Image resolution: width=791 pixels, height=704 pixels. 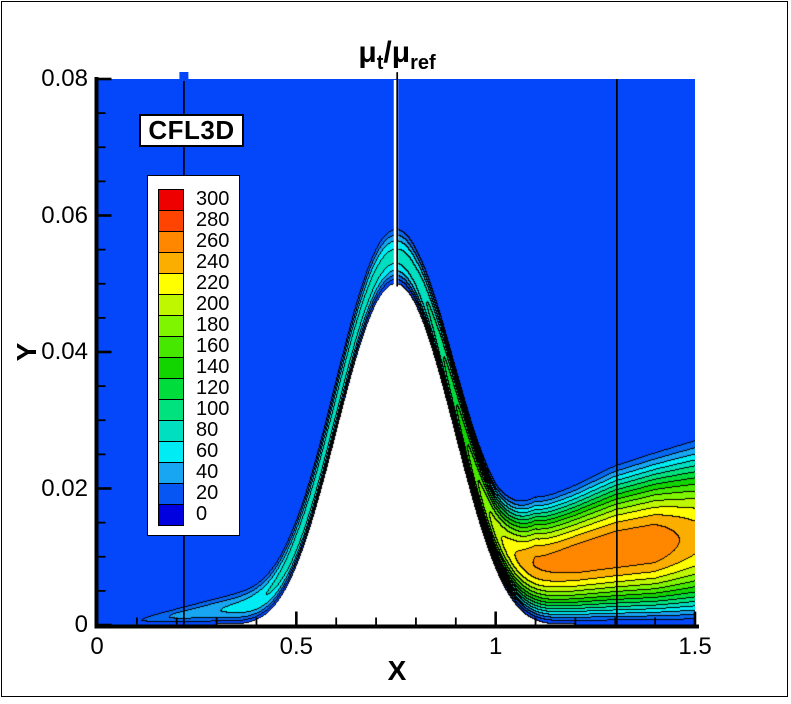 I want to click on legend-level-label: 240, so click(x=213, y=262).